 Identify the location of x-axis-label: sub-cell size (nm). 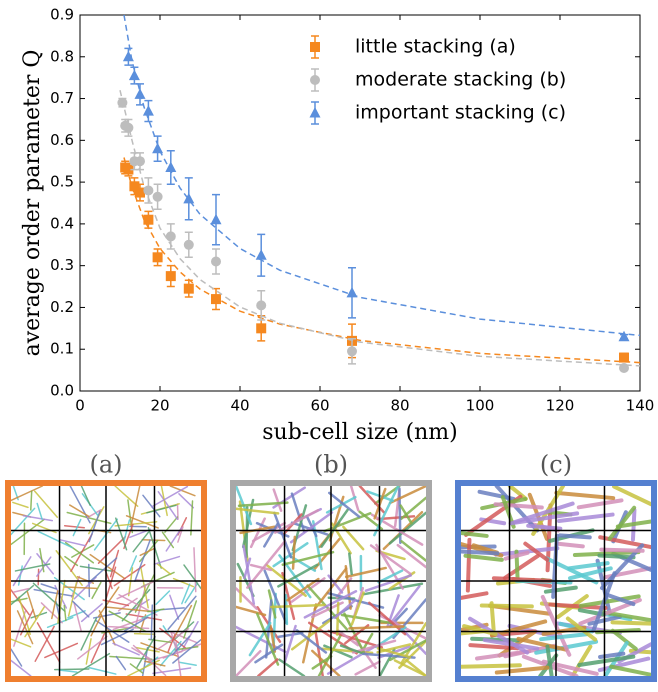
(360, 432).